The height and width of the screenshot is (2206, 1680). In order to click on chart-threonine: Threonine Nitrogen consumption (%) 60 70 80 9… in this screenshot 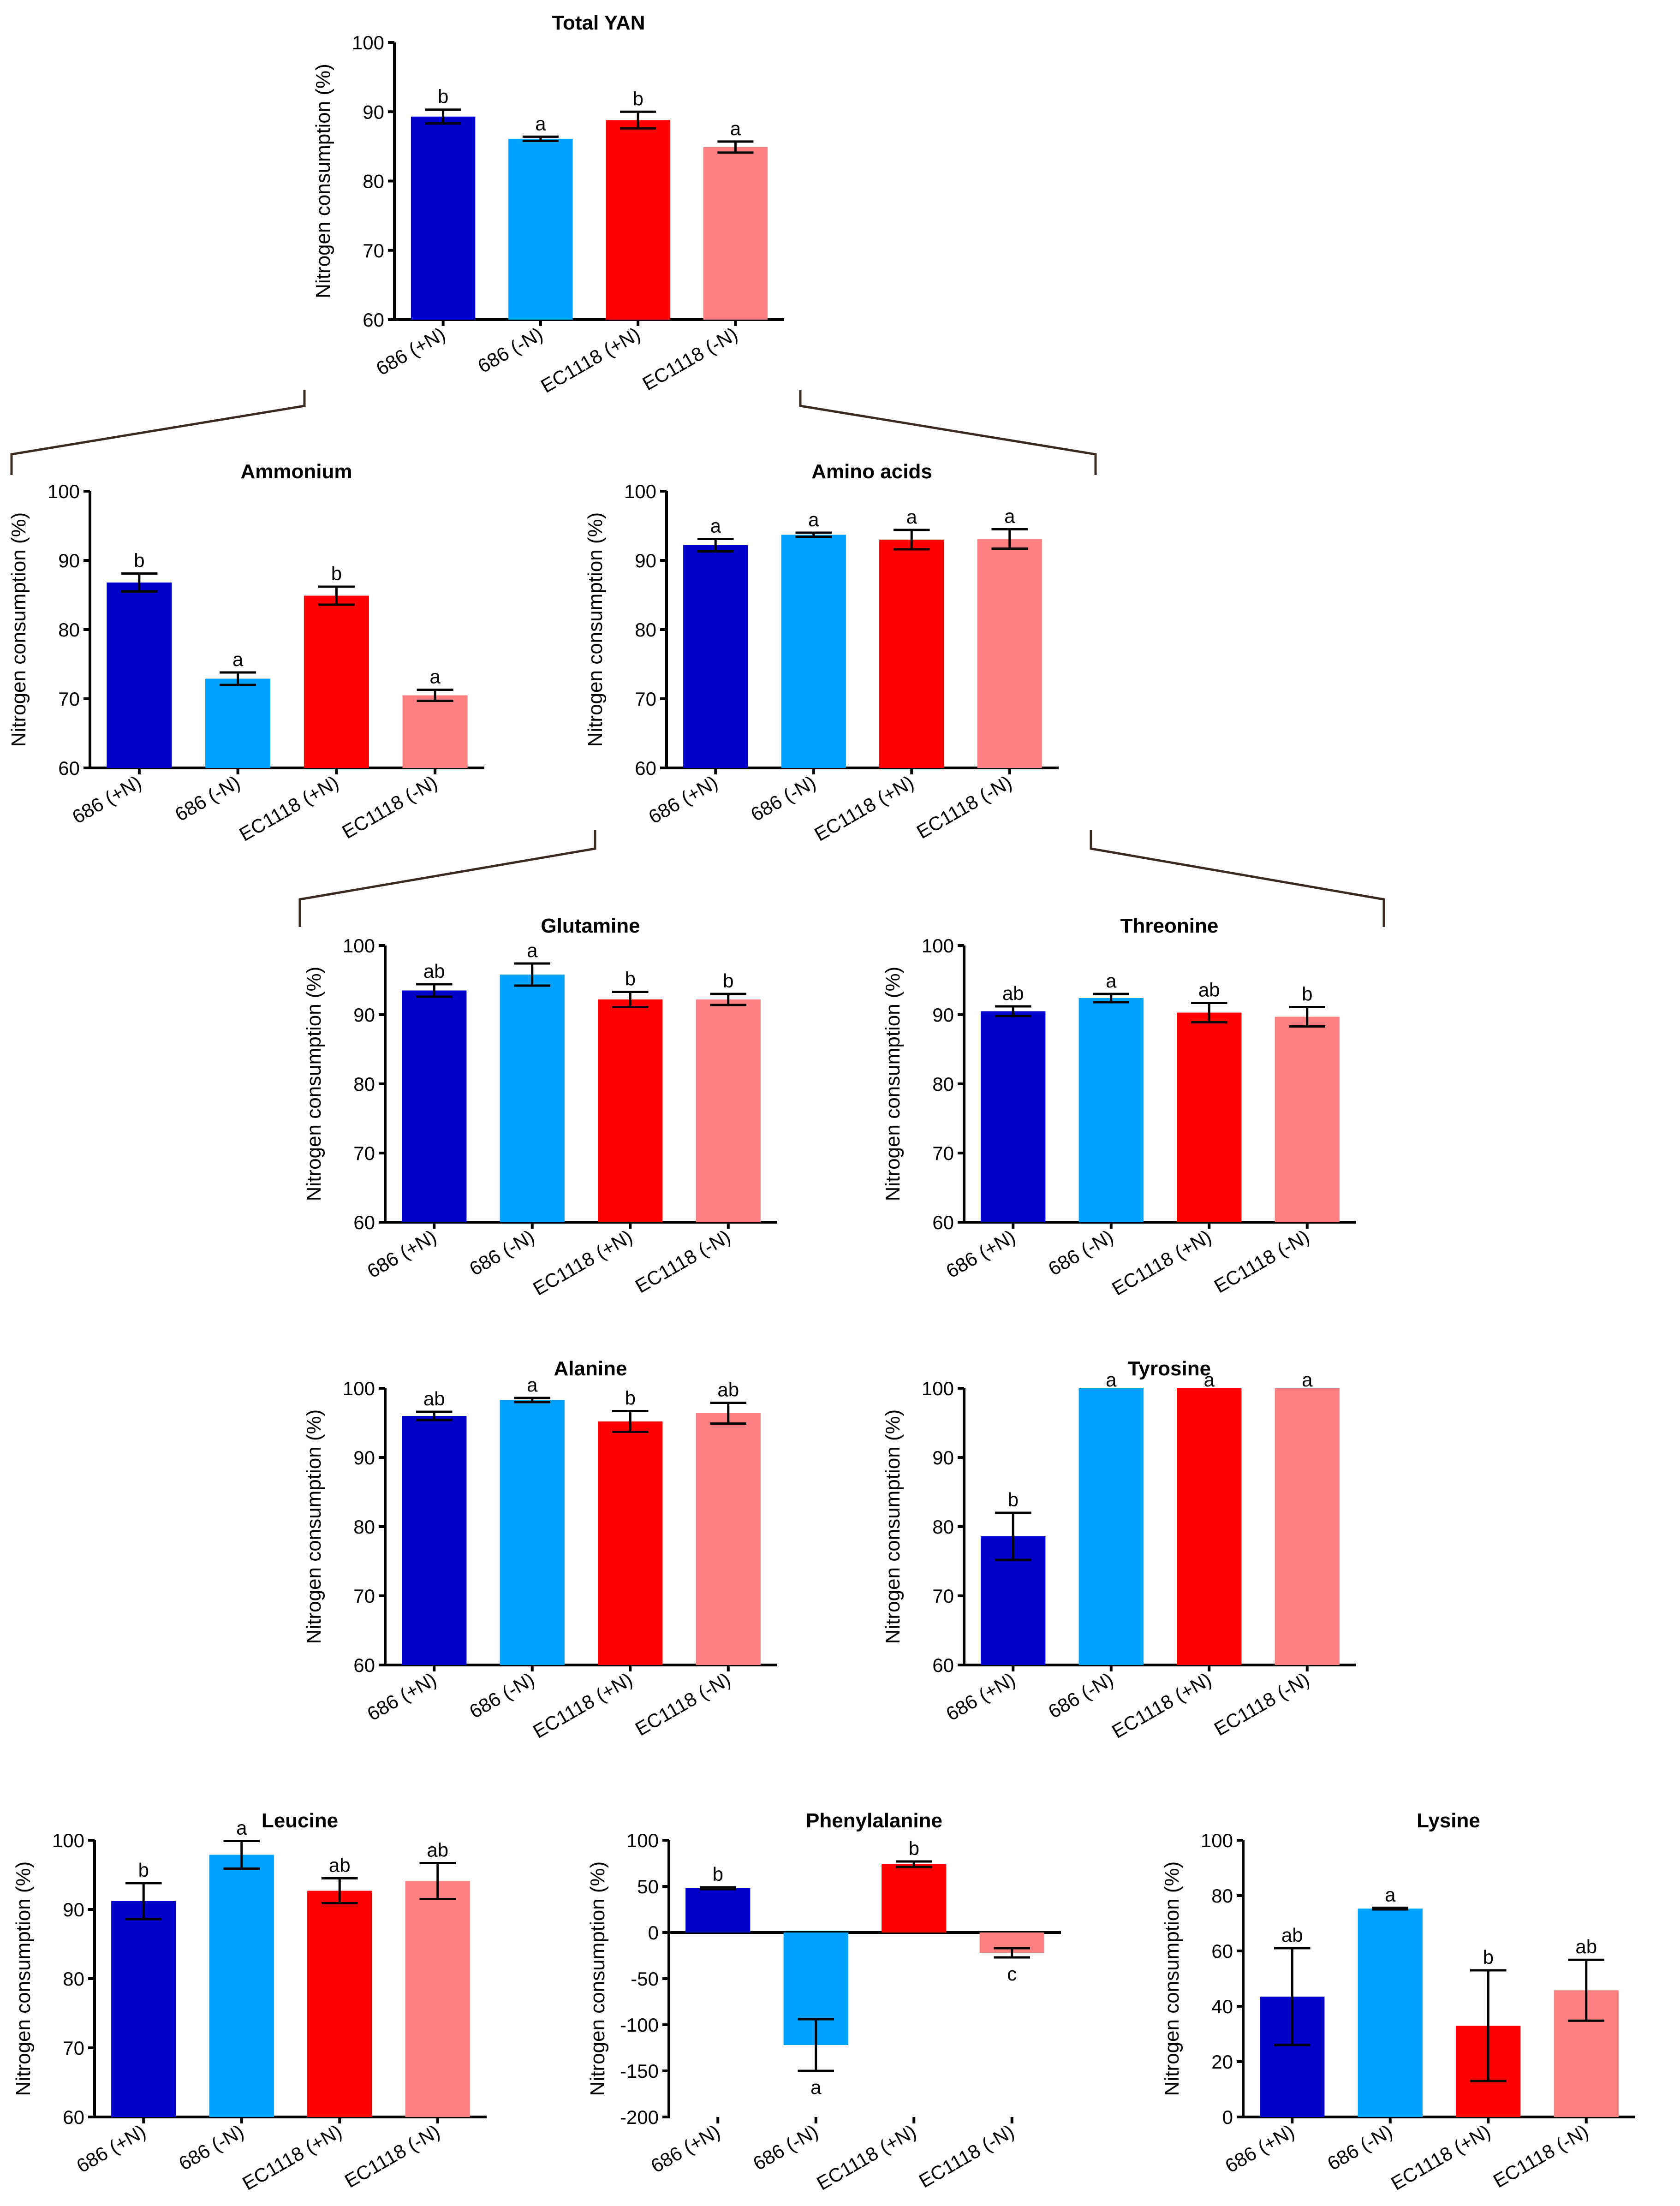, I will do `click(1119, 1107)`.